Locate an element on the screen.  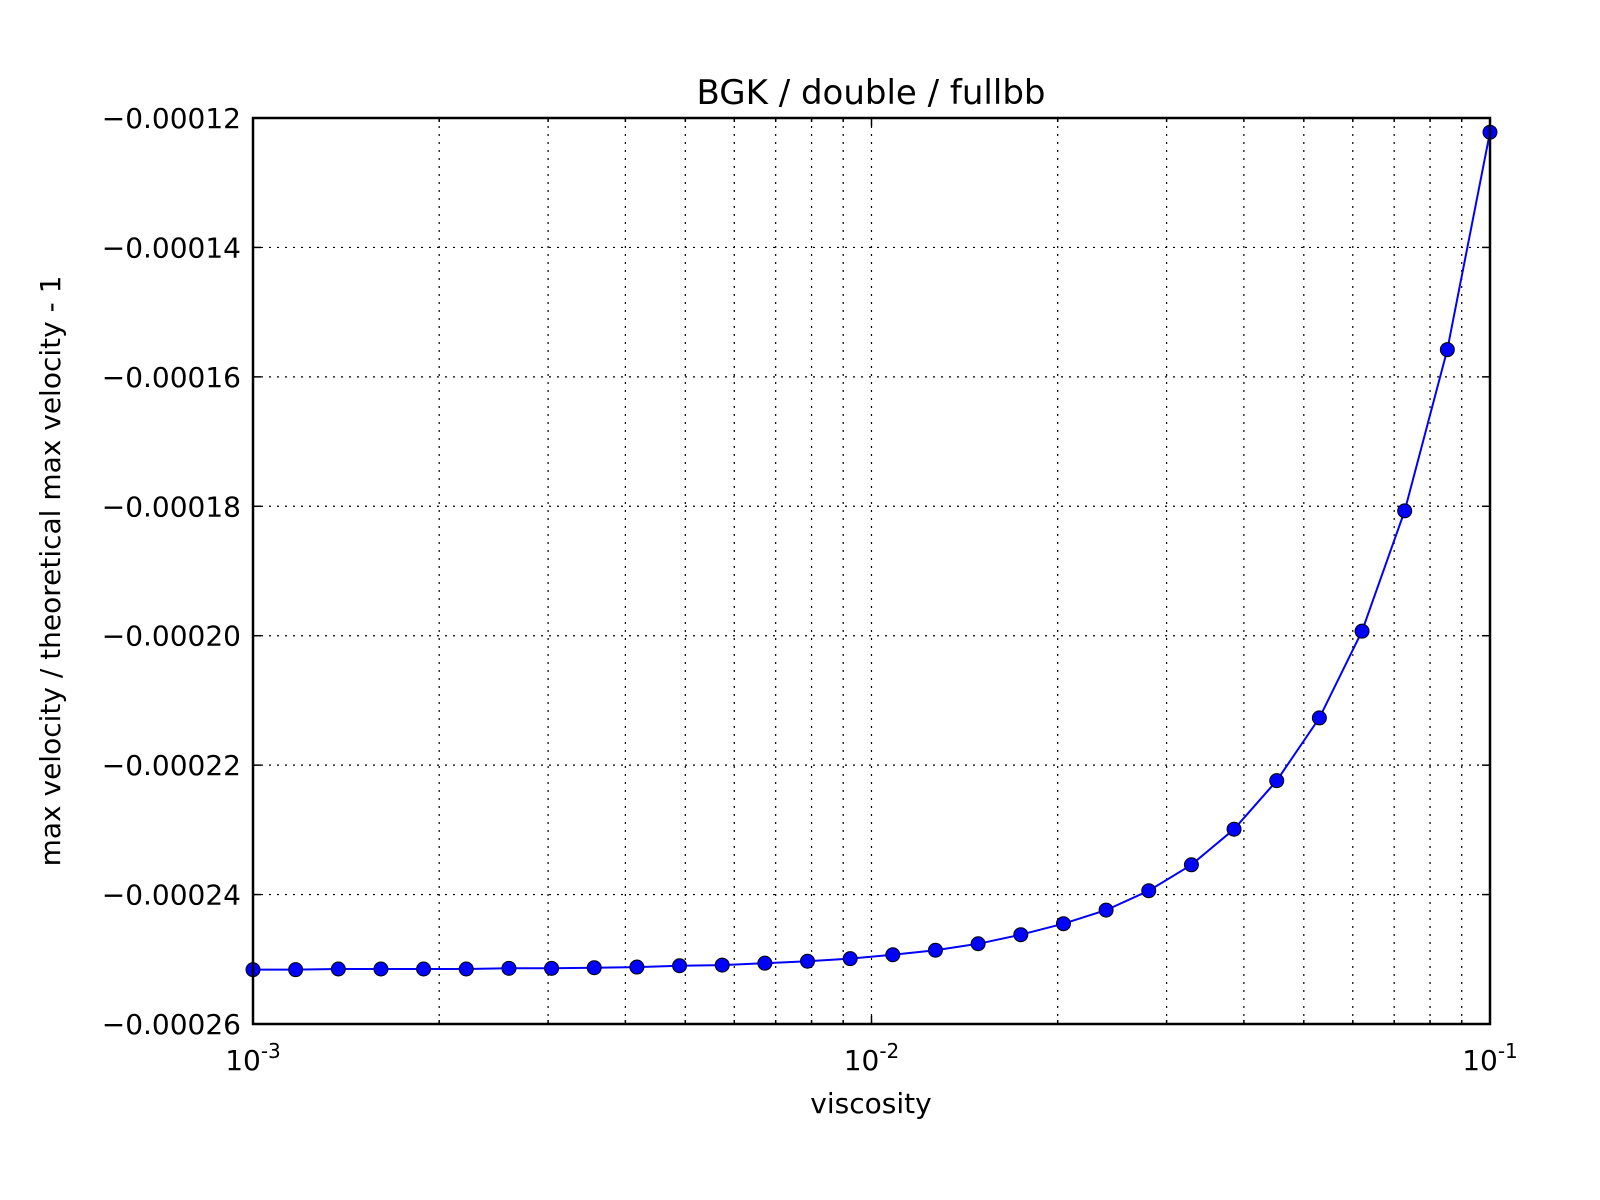
chart-title: BGK / double / fullbb is located at coordinates (871, 93).